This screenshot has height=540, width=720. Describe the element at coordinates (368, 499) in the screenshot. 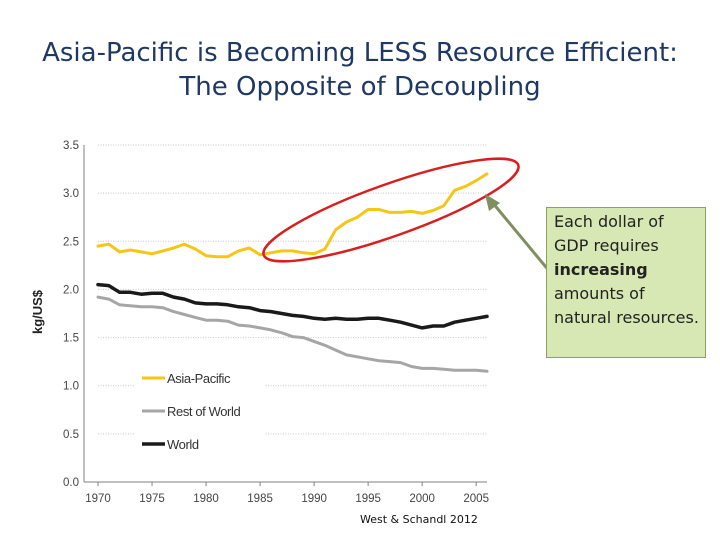

I see `x-tick-label: 1995` at that location.